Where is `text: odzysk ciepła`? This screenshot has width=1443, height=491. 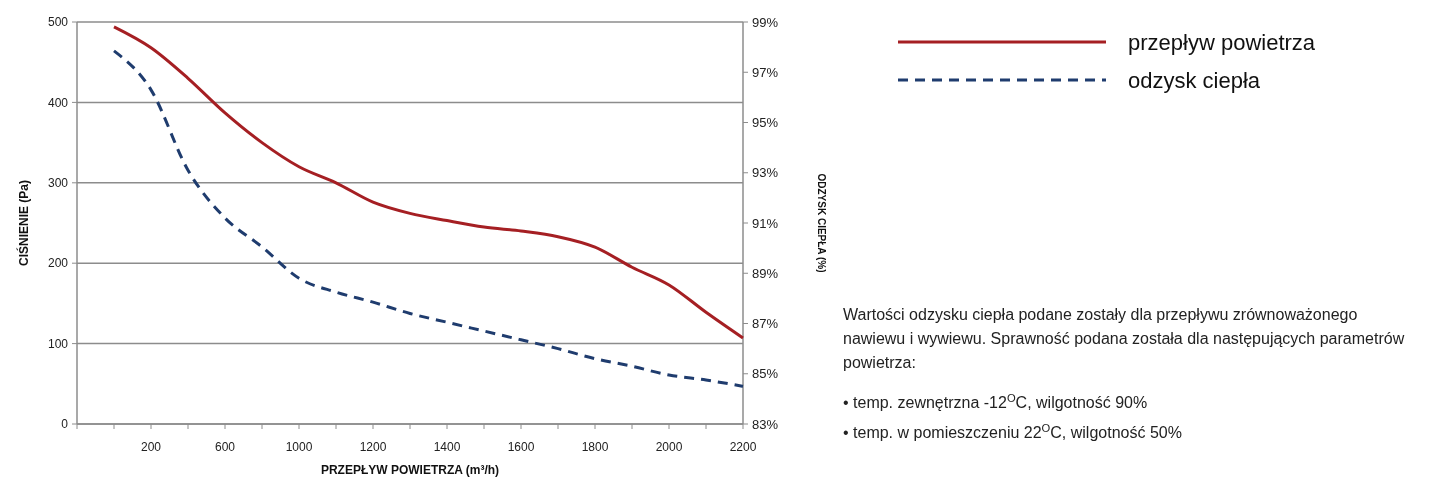 text: odzysk ciepła is located at coordinates (1194, 80).